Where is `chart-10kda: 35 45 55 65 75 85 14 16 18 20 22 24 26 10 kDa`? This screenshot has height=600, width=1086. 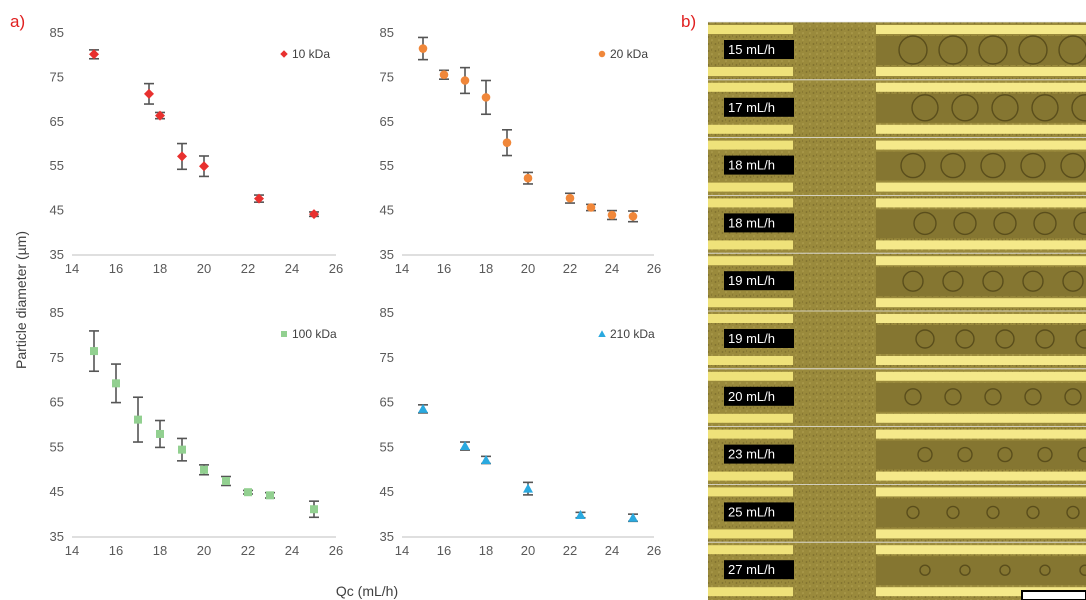
chart-10kda: 35 45 55 65 75 85 14 16 18 20 22 24 26 10 kDa is located at coordinates (197, 150).